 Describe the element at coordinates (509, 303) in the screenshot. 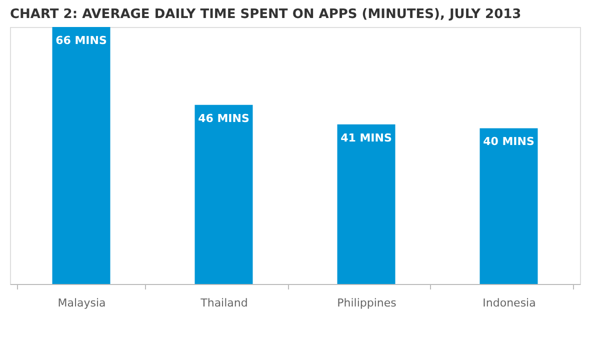

I see `x-tick-label: Indonesia` at that location.